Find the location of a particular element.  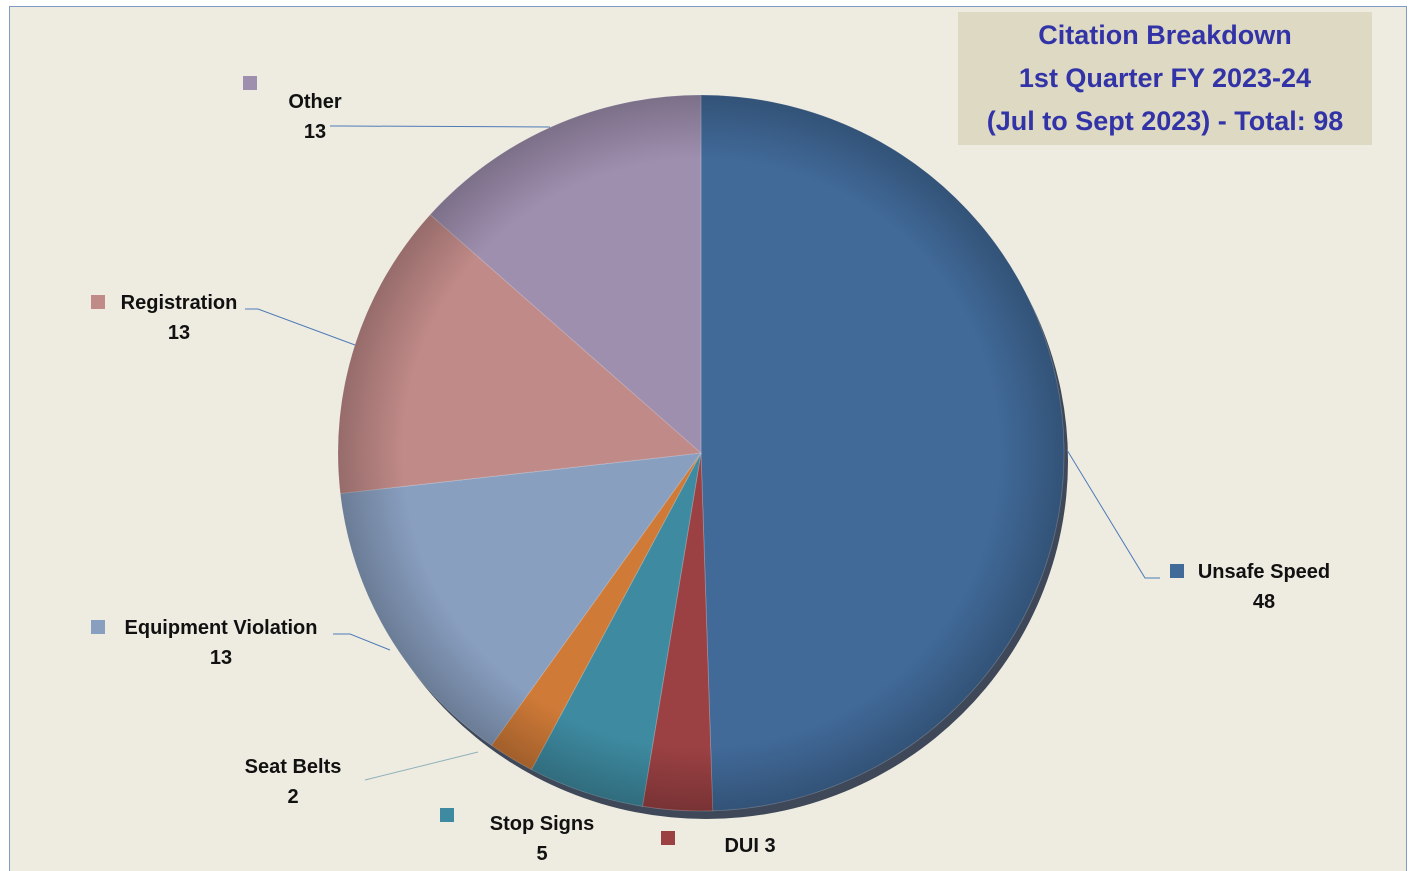

data-value-stop-signs: 5 is located at coordinates (541, 854).